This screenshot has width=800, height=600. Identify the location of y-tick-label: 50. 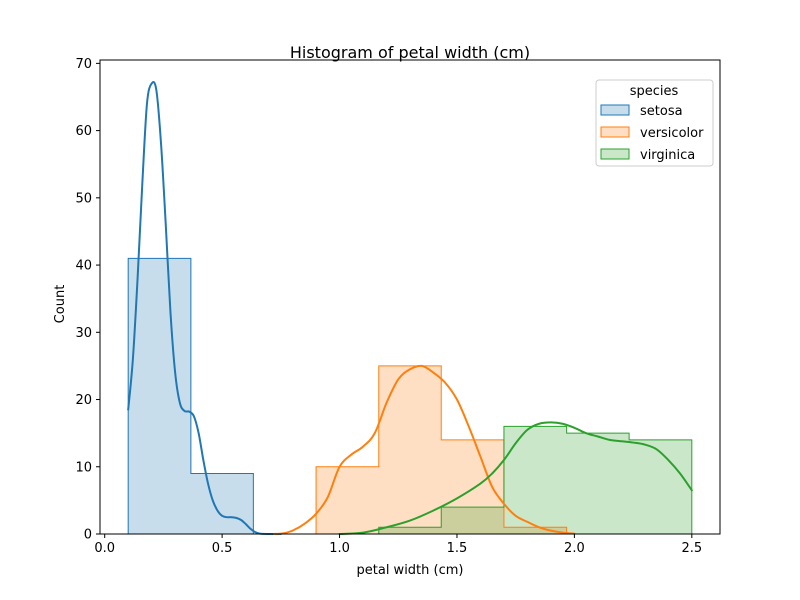
(83, 198).